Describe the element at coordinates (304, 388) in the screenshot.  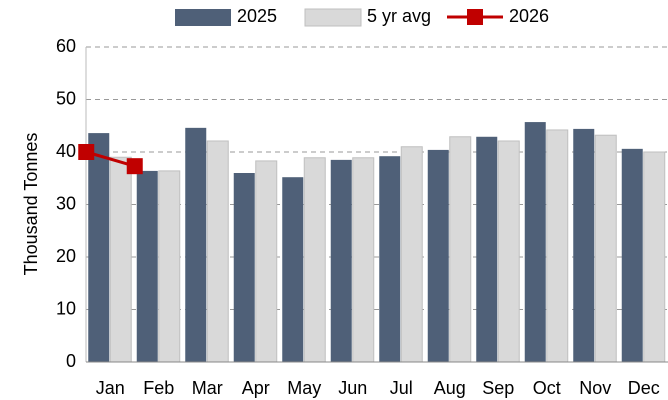
I see `x-tick-label: May` at that location.